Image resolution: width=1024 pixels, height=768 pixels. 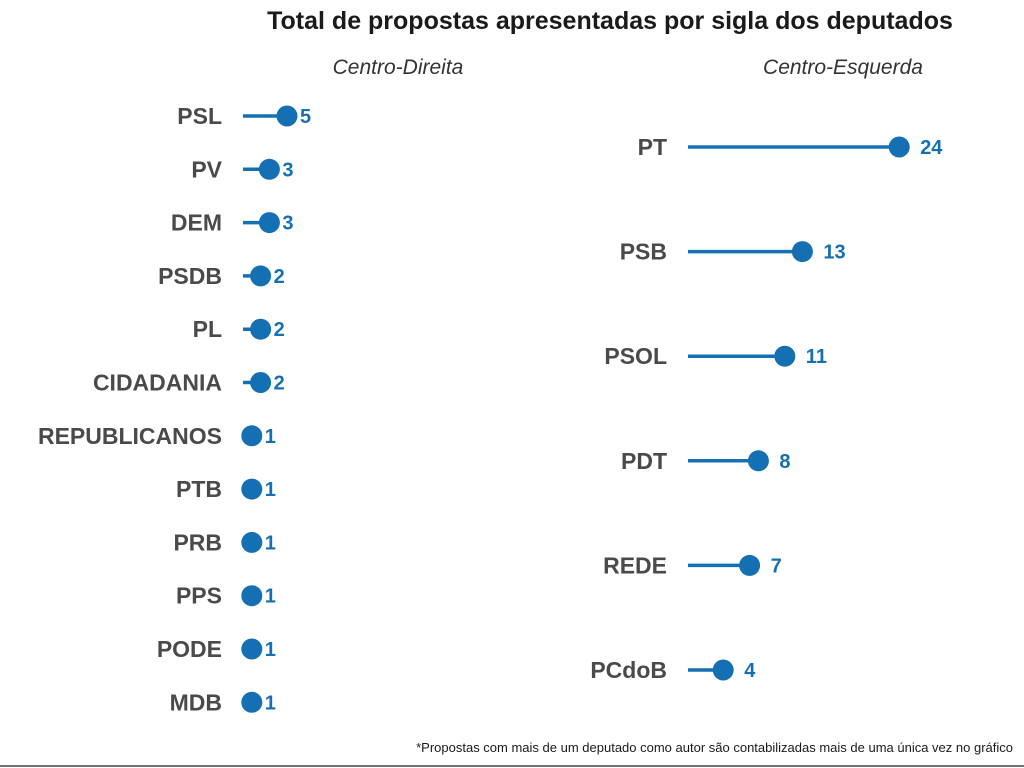 I want to click on value-label-republicanos: 1, so click(x=270, y=437).